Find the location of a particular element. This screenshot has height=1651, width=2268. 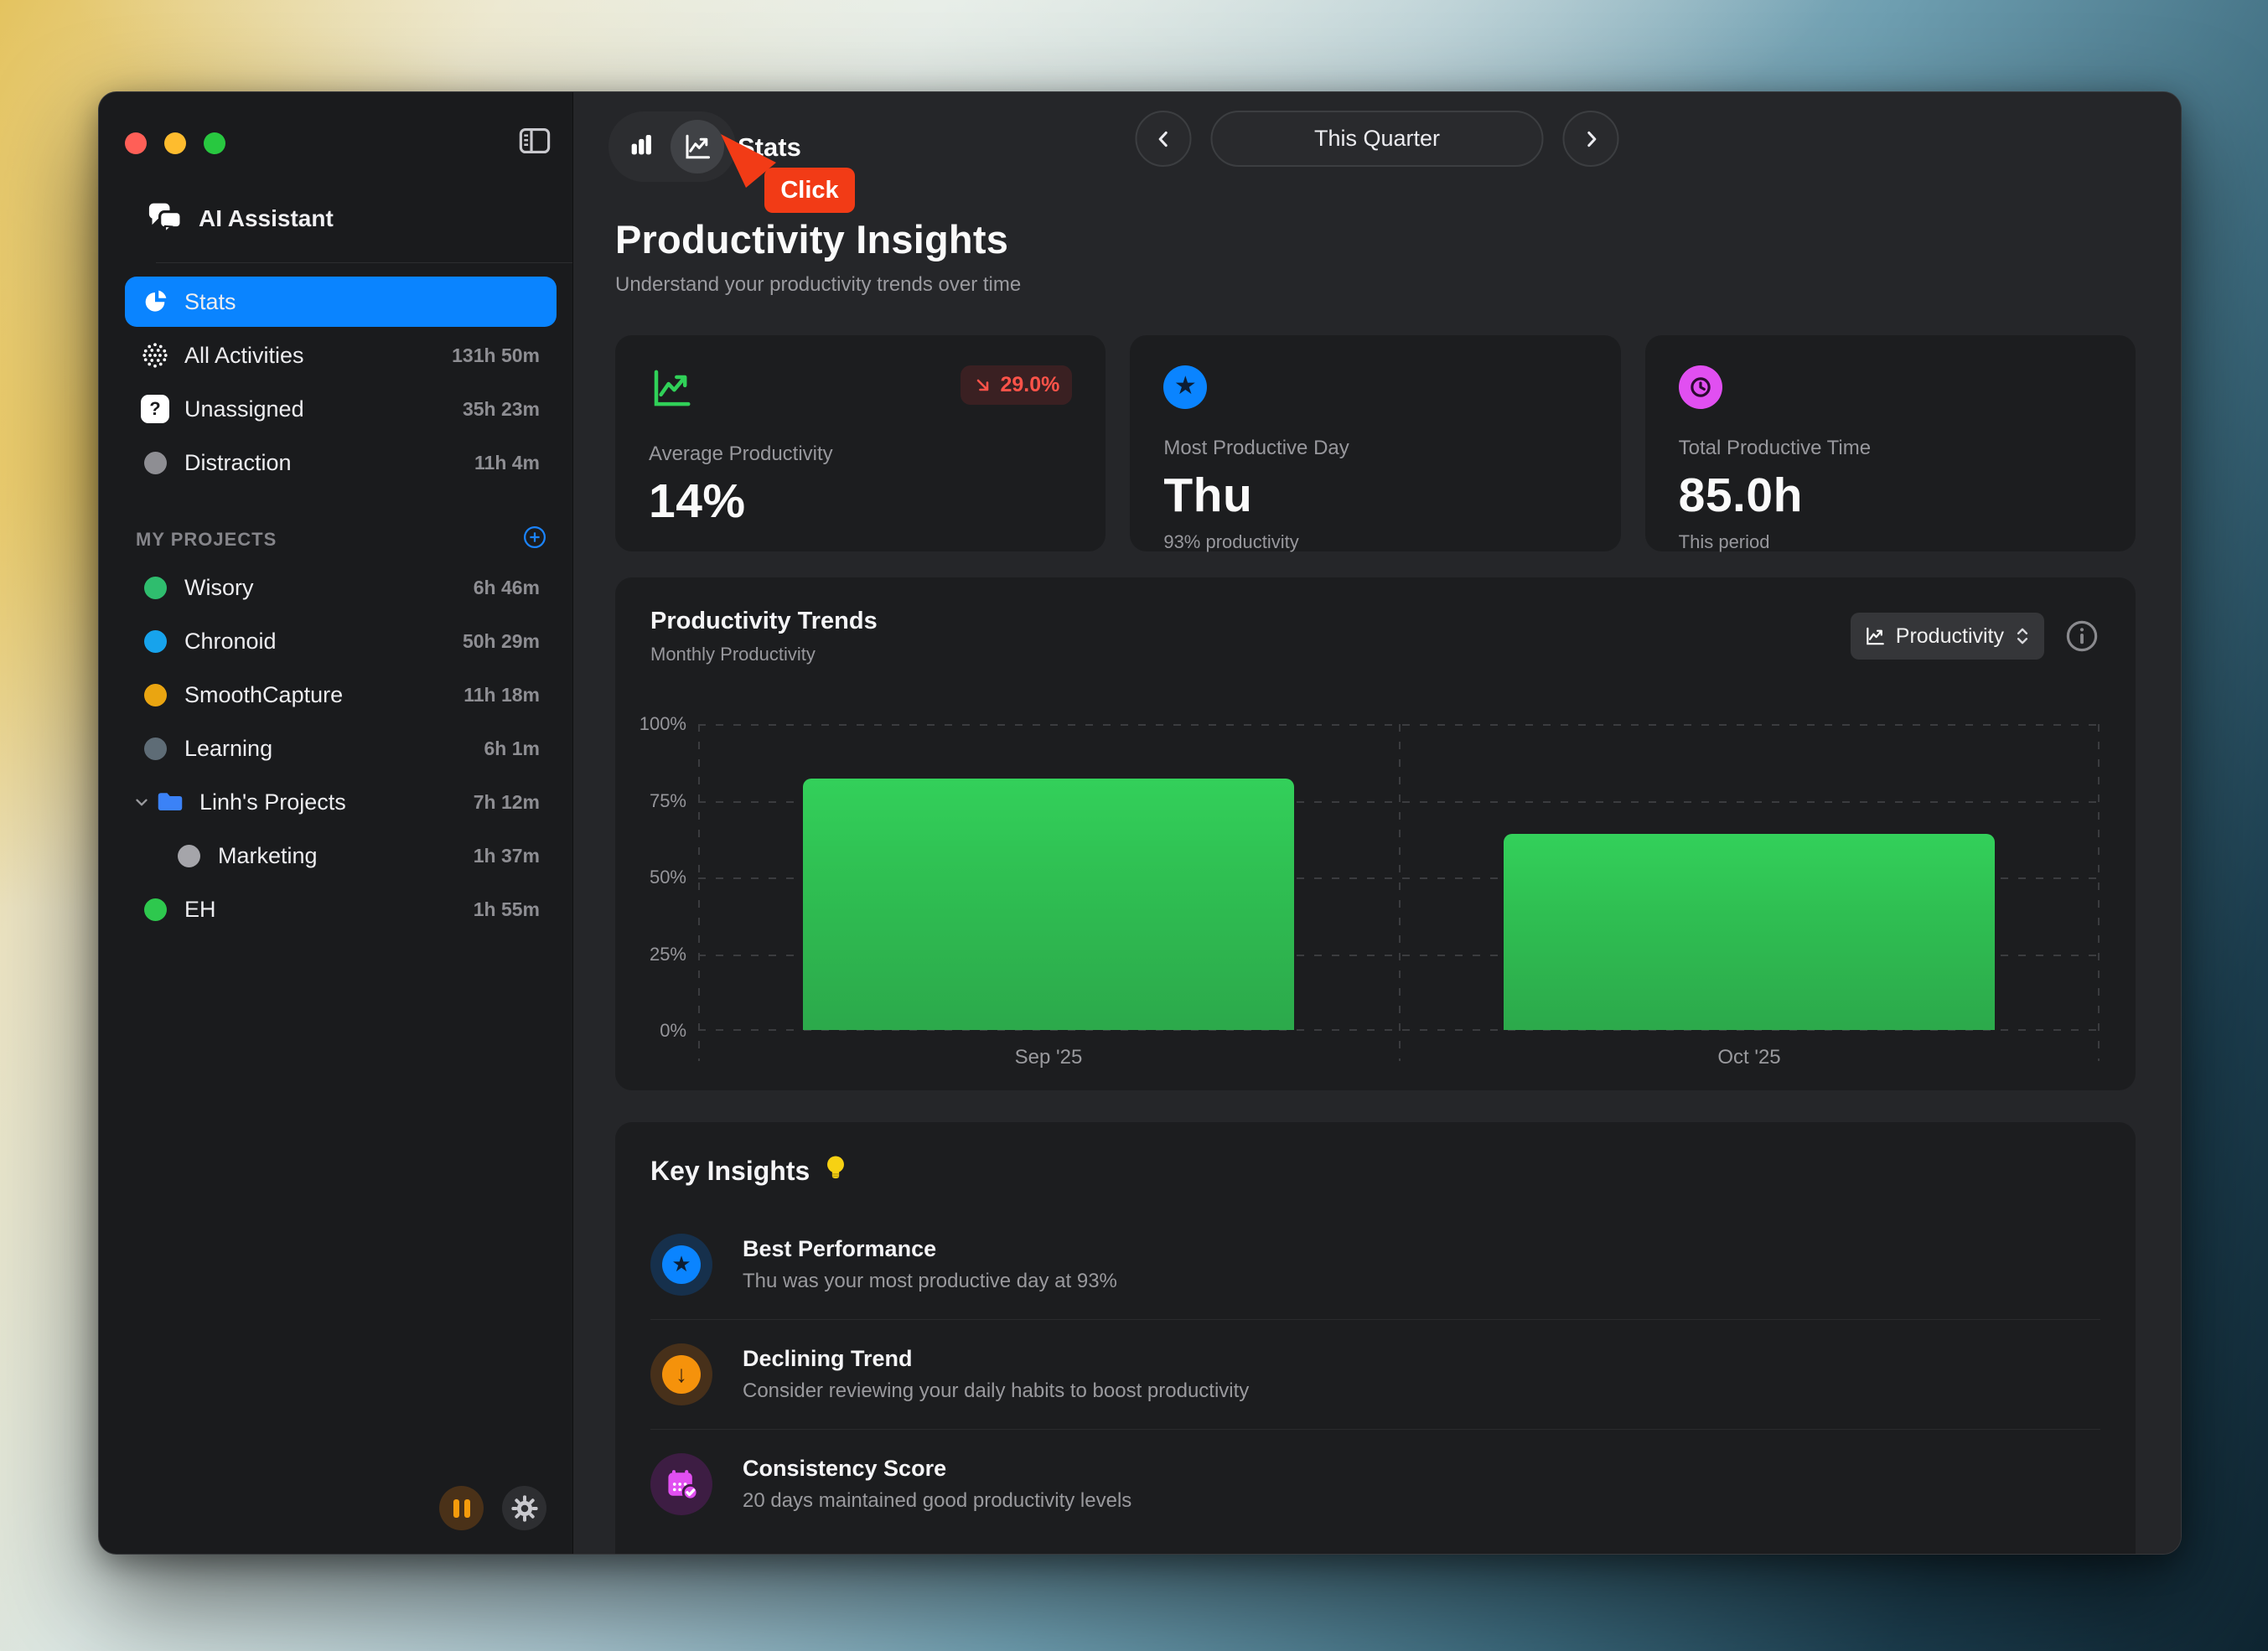

project-time: 6h 46m is located at coordinates (506, 587).